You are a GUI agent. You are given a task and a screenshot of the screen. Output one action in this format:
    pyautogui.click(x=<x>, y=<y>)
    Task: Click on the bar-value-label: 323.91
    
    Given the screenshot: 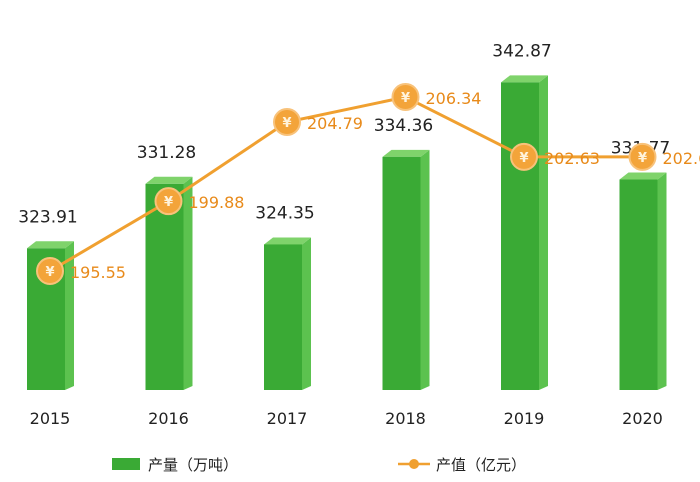 What is the action you would take?
    pyautogui.click(x=47, y=217)
    